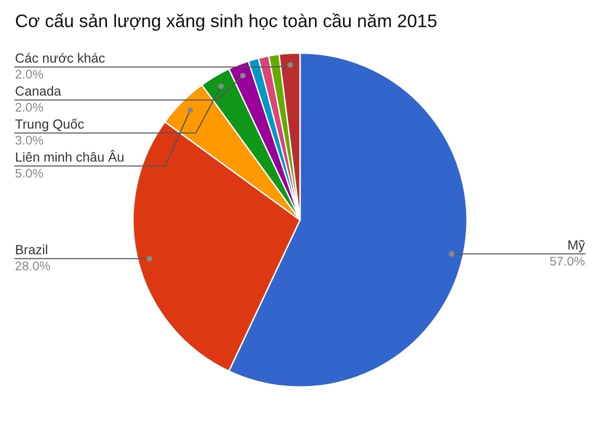  What do you see at coordinates (32, 249) in the screenshot?
I see `slice-label: Brazil` at bounding box center [32, 249].